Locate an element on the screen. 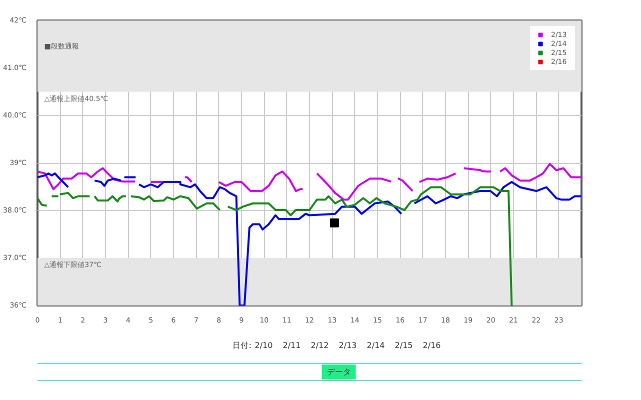 This screenshot has height=400, width=641. text: 2/10 is located at coordinates (263, 345).